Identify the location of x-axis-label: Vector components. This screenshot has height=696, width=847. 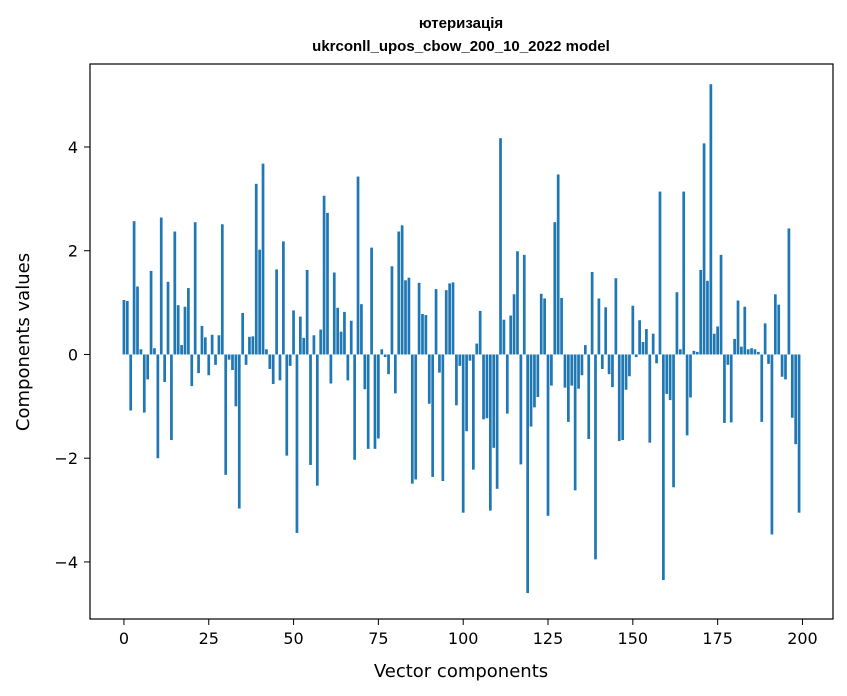
(461, 671).